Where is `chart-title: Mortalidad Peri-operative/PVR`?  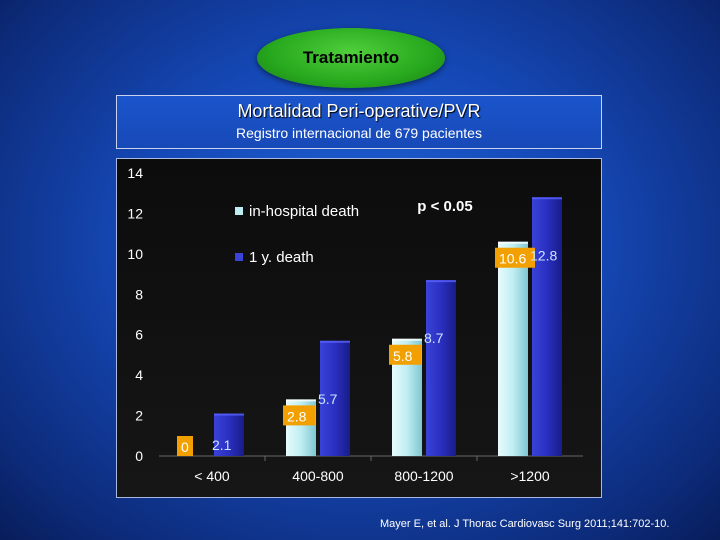 chart-title: Mortalidad Peri-operative/PVR is located at coordinates (359, 111).